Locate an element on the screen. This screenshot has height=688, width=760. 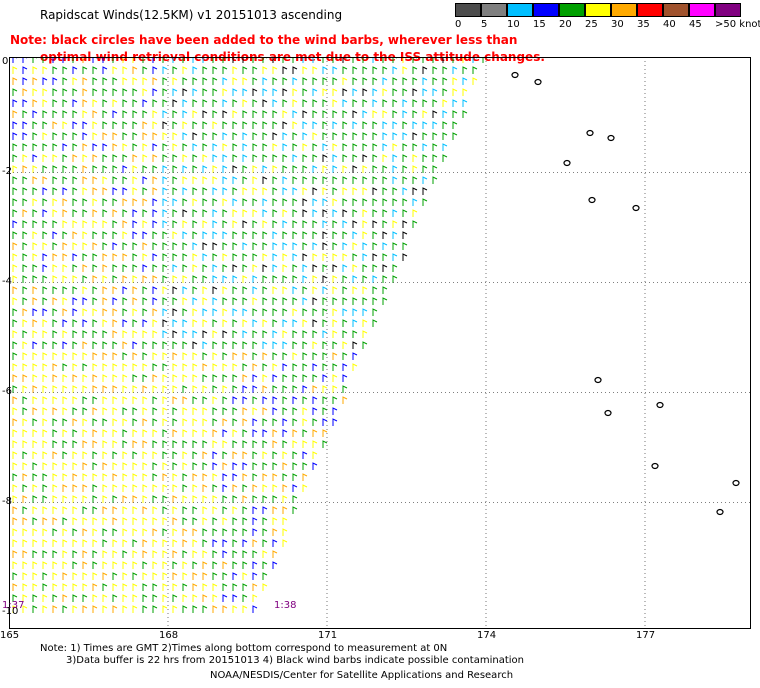
legend-label: 5 is located at coordinates (484, 24).